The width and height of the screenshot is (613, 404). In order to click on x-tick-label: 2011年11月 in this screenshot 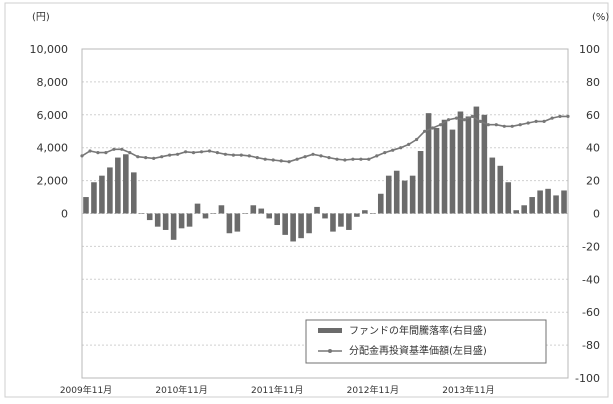, I will do `click(277, 390)`.